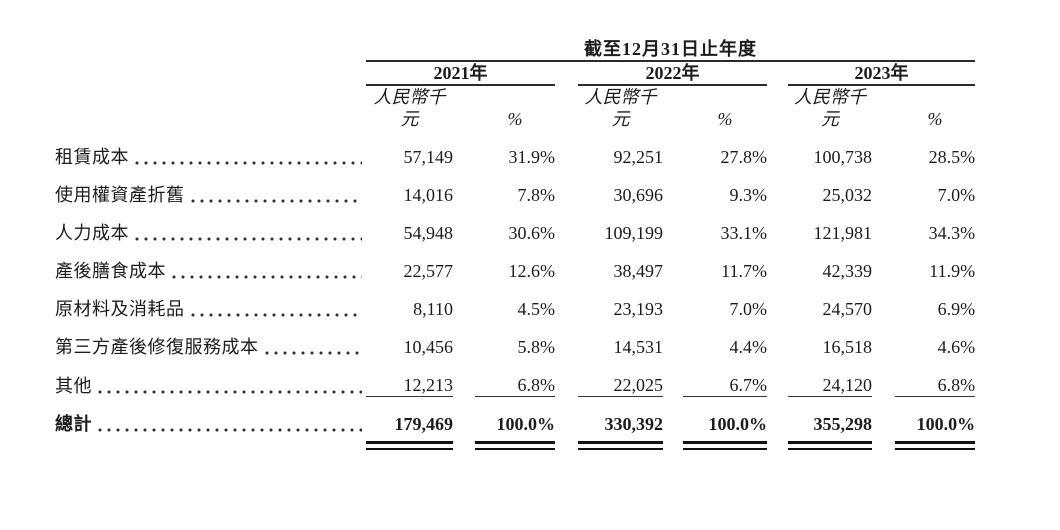 The height and width of the screenshot is (530, 1060). What do you see at coordinates (952, 157) in the screenshot?
I see `percent-cell: 28.5%` at bounding box center [952, 157].